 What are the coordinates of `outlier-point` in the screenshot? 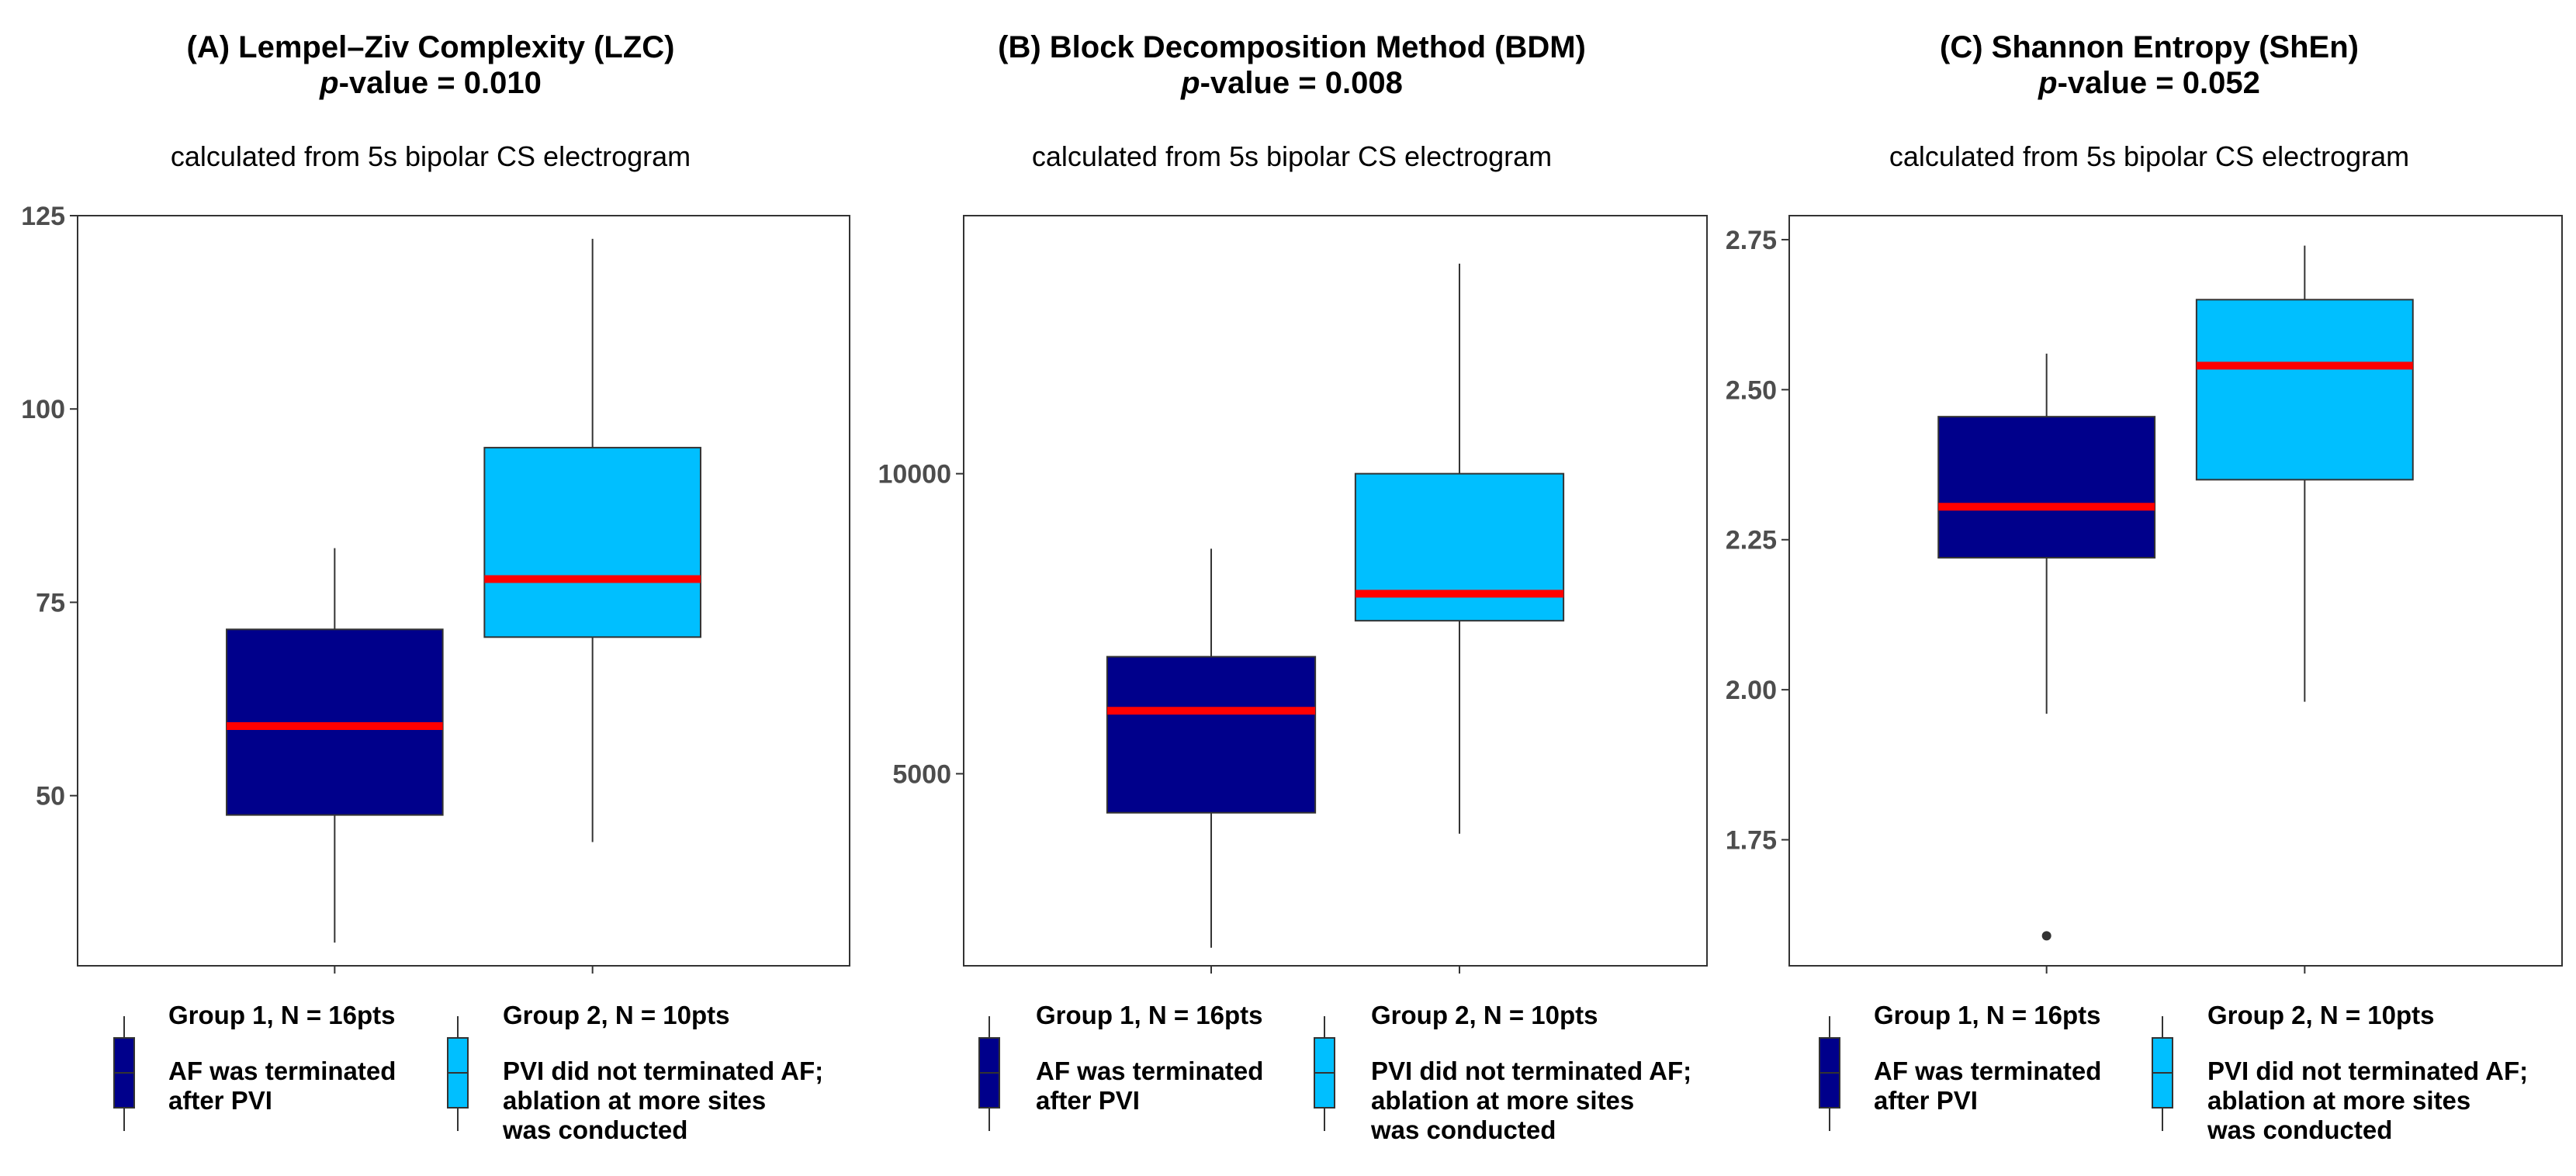 It's located at (2046, 936).